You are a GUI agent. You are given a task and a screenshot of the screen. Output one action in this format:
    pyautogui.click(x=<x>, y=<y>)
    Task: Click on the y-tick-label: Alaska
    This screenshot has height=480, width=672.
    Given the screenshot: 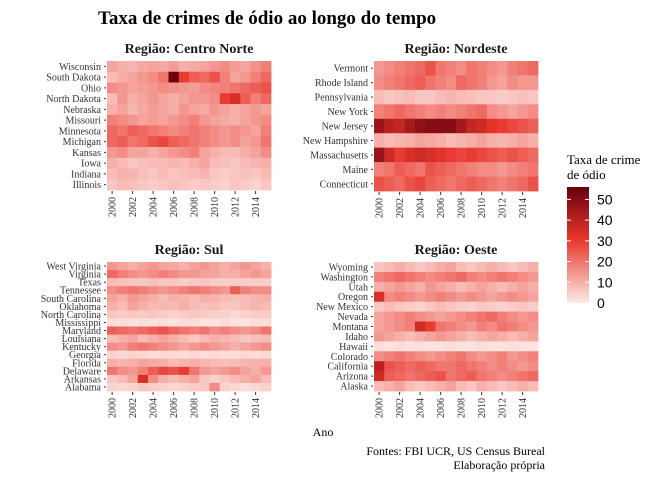 What is the action you would take?
    pyautogui.click(x=354, y=387)
    